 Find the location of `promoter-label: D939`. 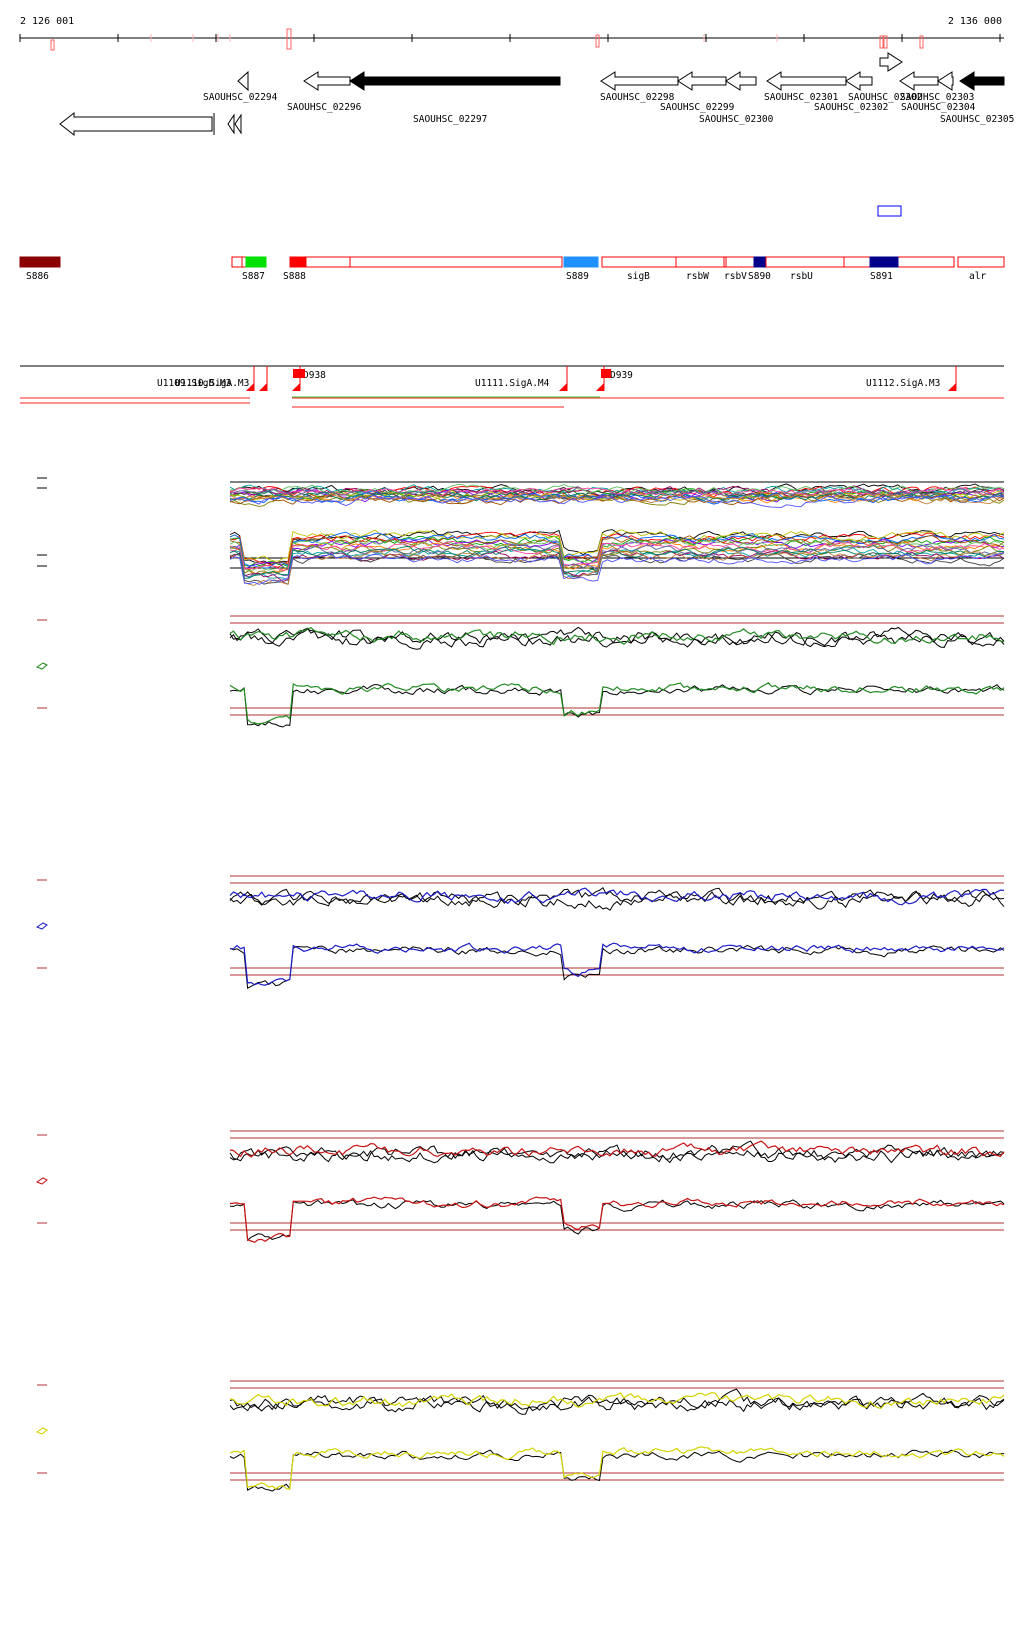

promoter-label: D939 is located at coordinates (621, 375).